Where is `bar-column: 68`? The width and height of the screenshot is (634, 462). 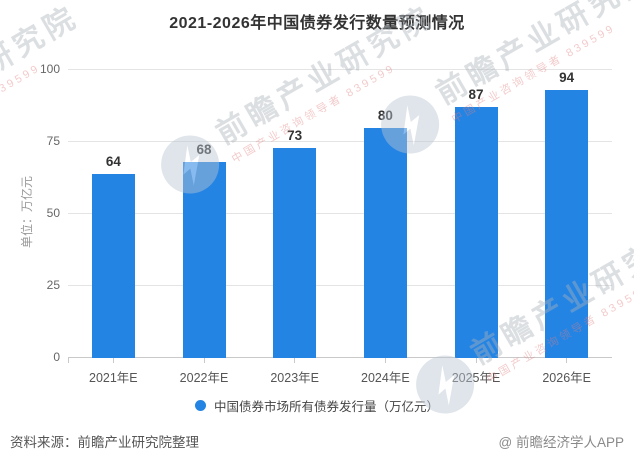 bar-column: 68 is located at coordinates (204, 214).